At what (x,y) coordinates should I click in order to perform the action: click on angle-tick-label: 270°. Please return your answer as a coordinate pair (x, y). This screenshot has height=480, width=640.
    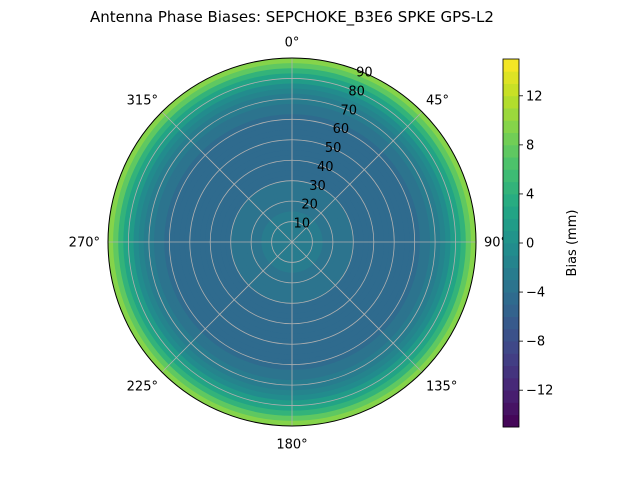
    Looking at the image, I should click on (84, 243).